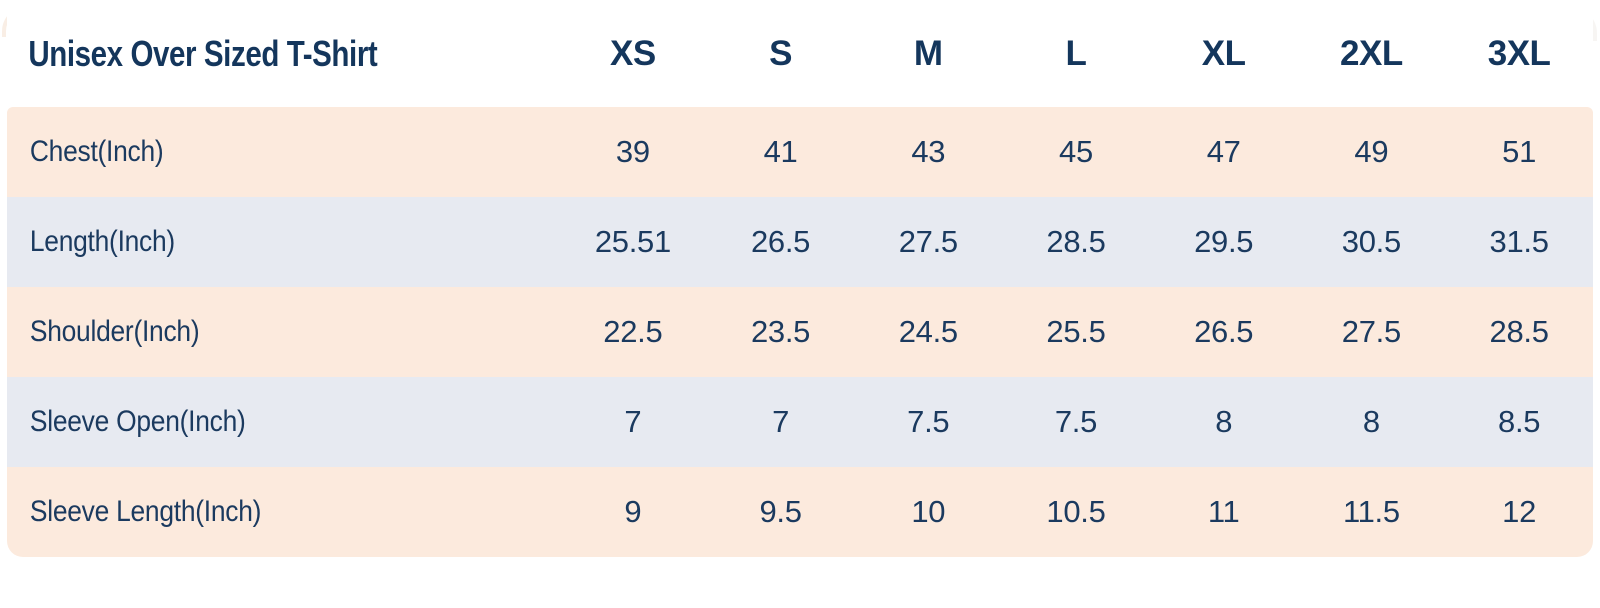  Describe the element at coordinates (96, 151) in the screenshot. I see `row-label-text: Chest(Inch)` at that location.